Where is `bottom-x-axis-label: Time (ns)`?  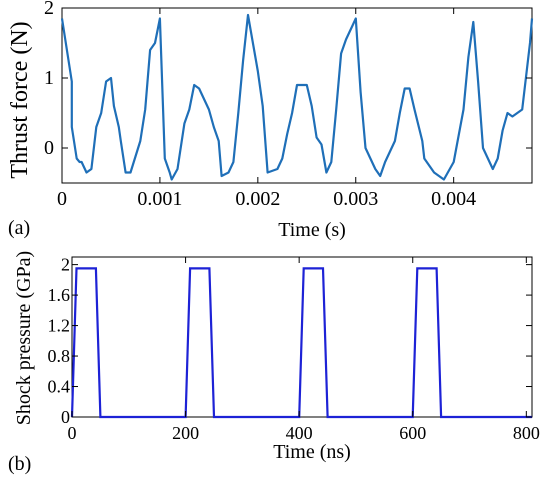
bottom-x-axis-label: Time (ns) is located at coordinates (312, 452).